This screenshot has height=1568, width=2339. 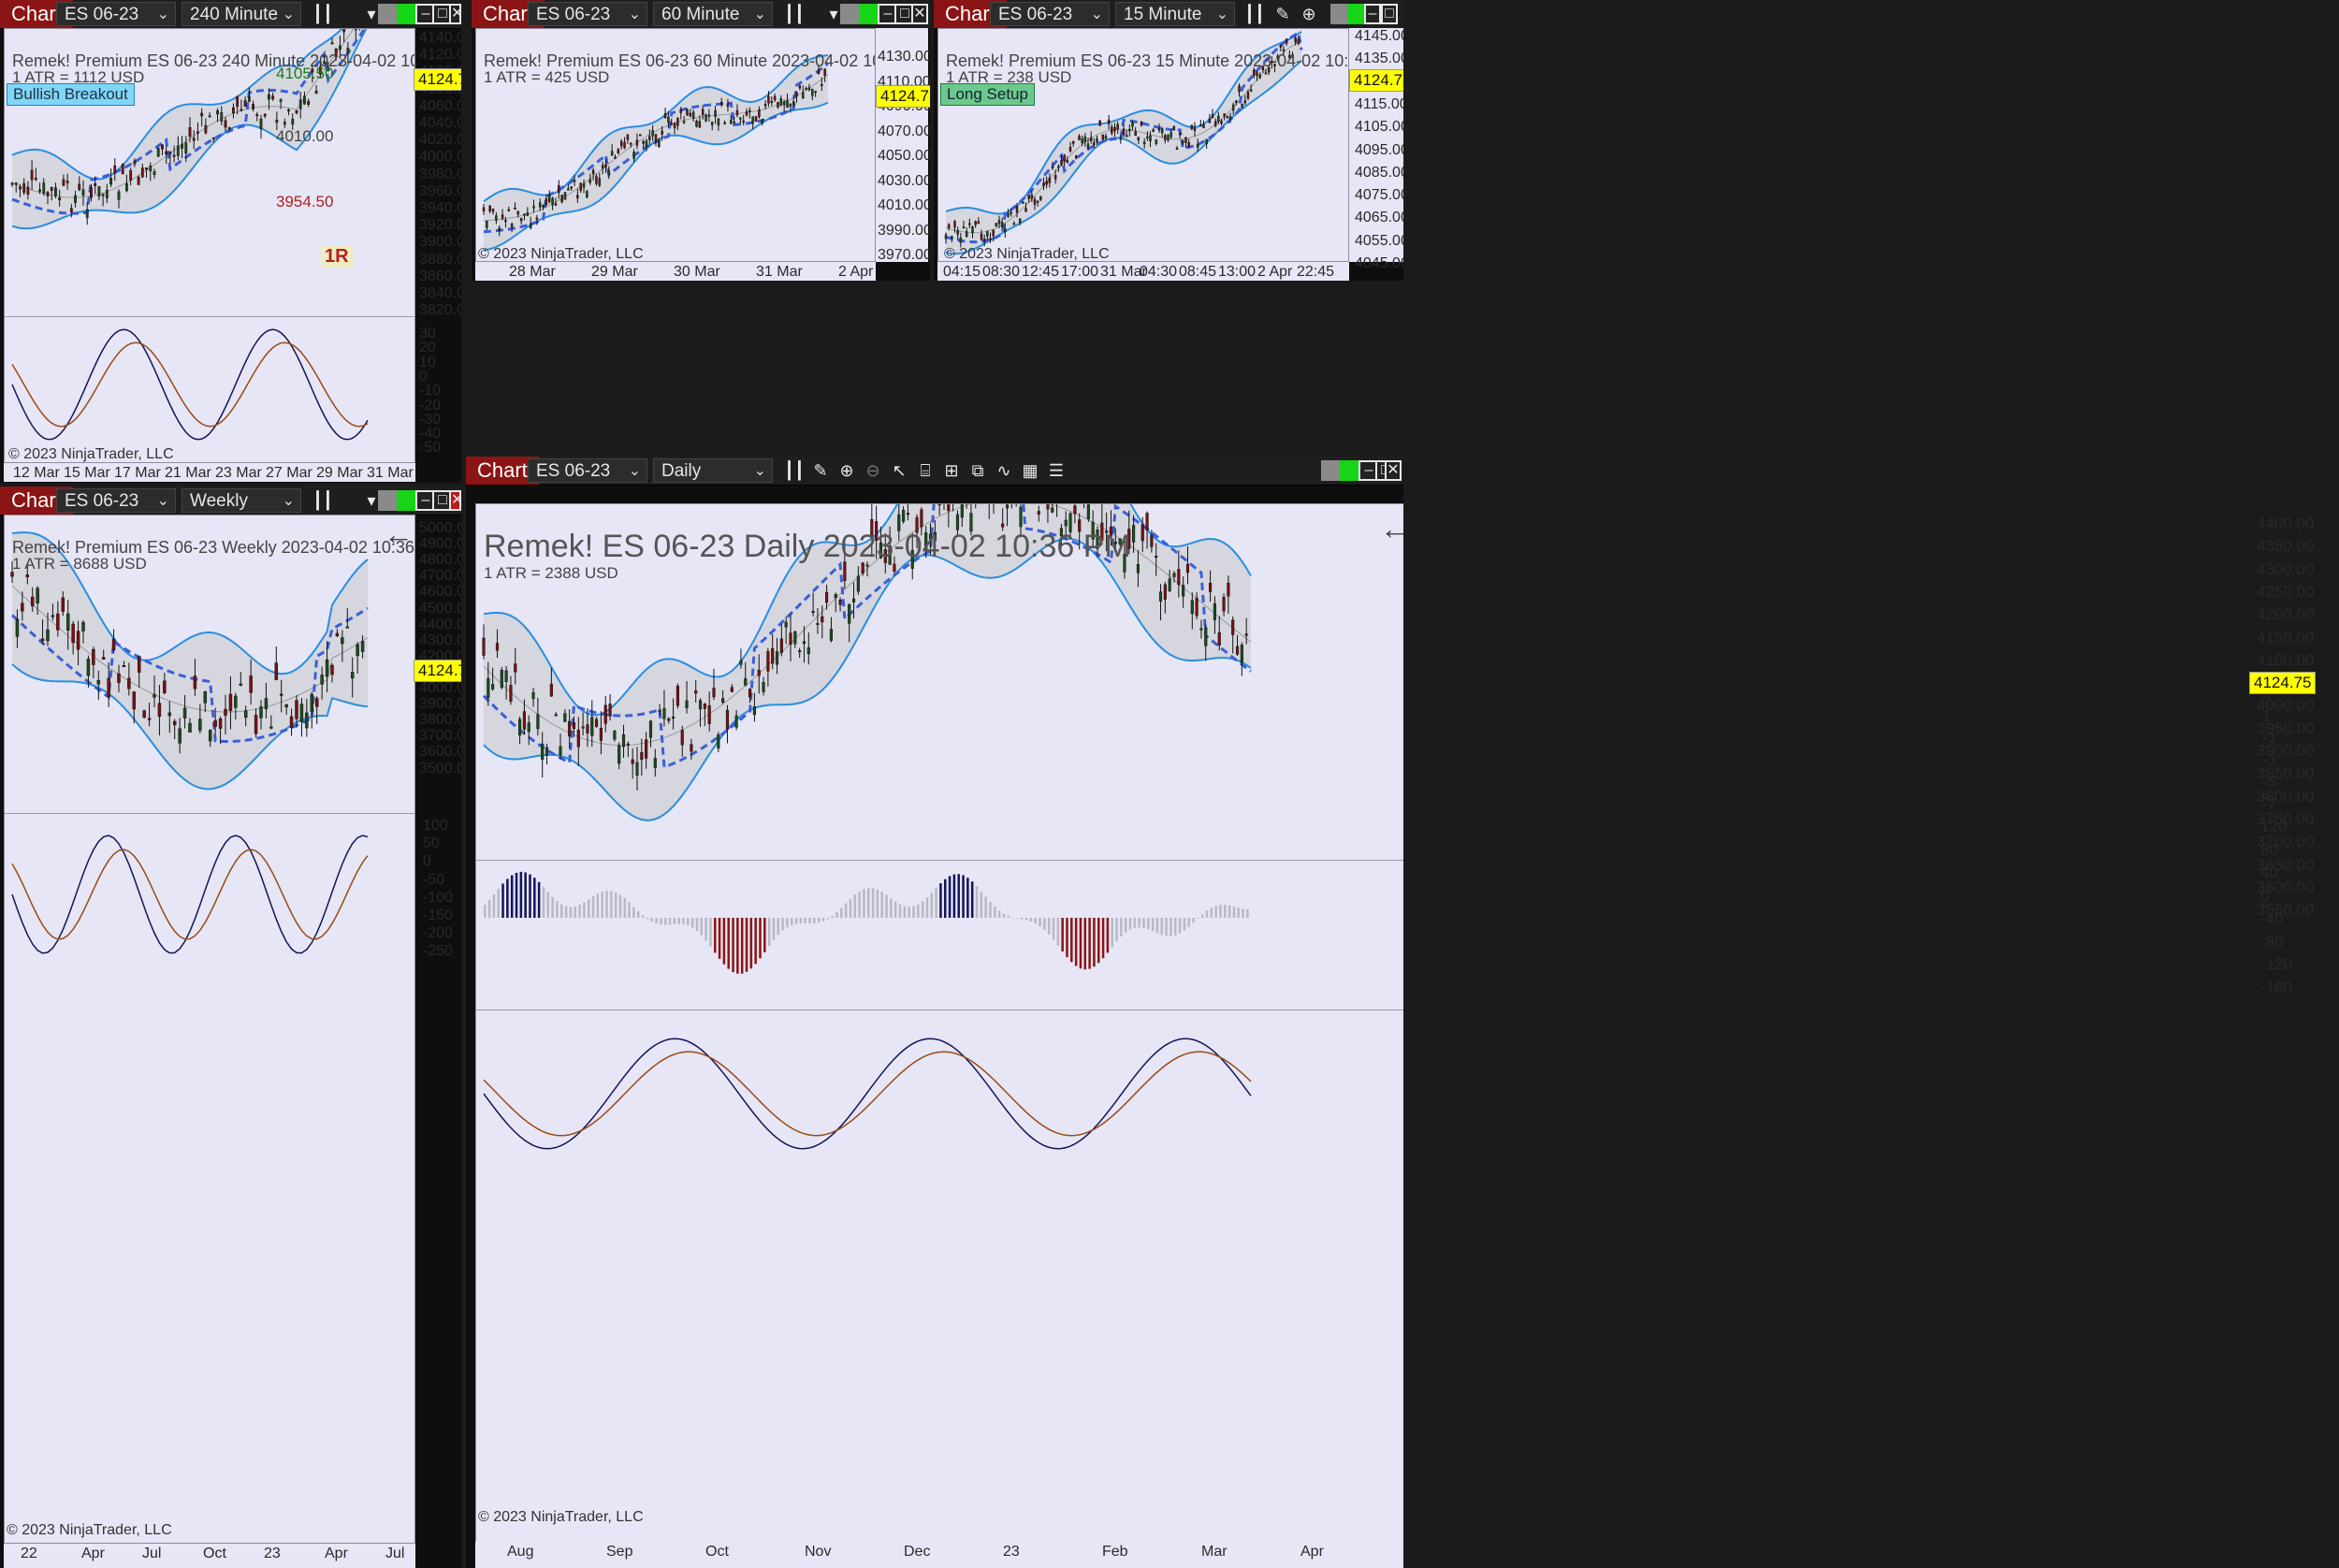 What do you see at coordinates (1030, 471) in the screenshot?
I see `strategies-icon: ▦` at bounding box center [1030, 471].